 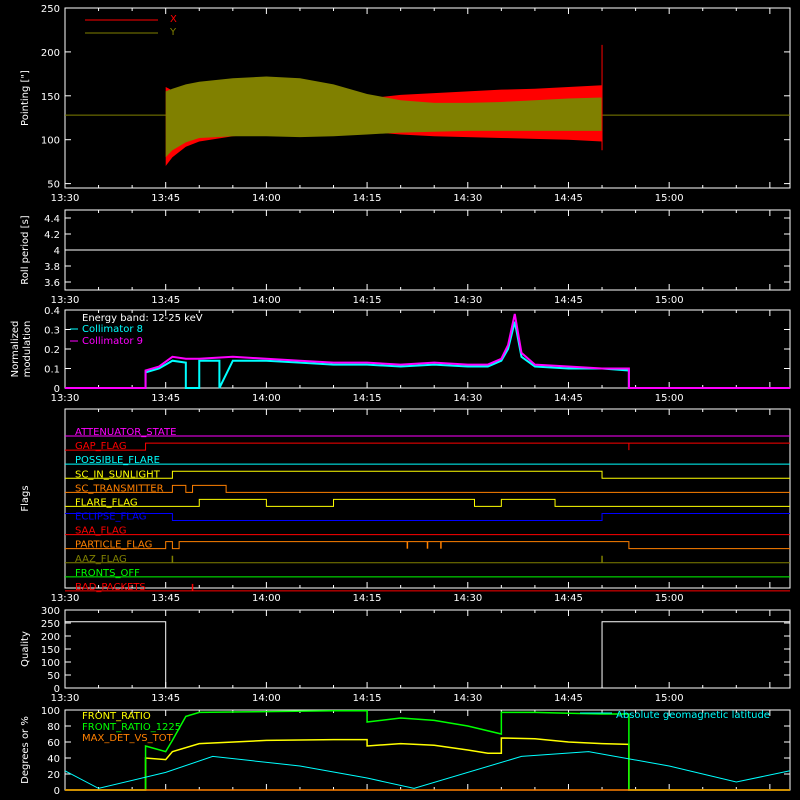 What do you see at coordinates (101, 559) in the screenshot?
I see `flag-label: AAZ_FLAG` at bounding box center [101, 559].